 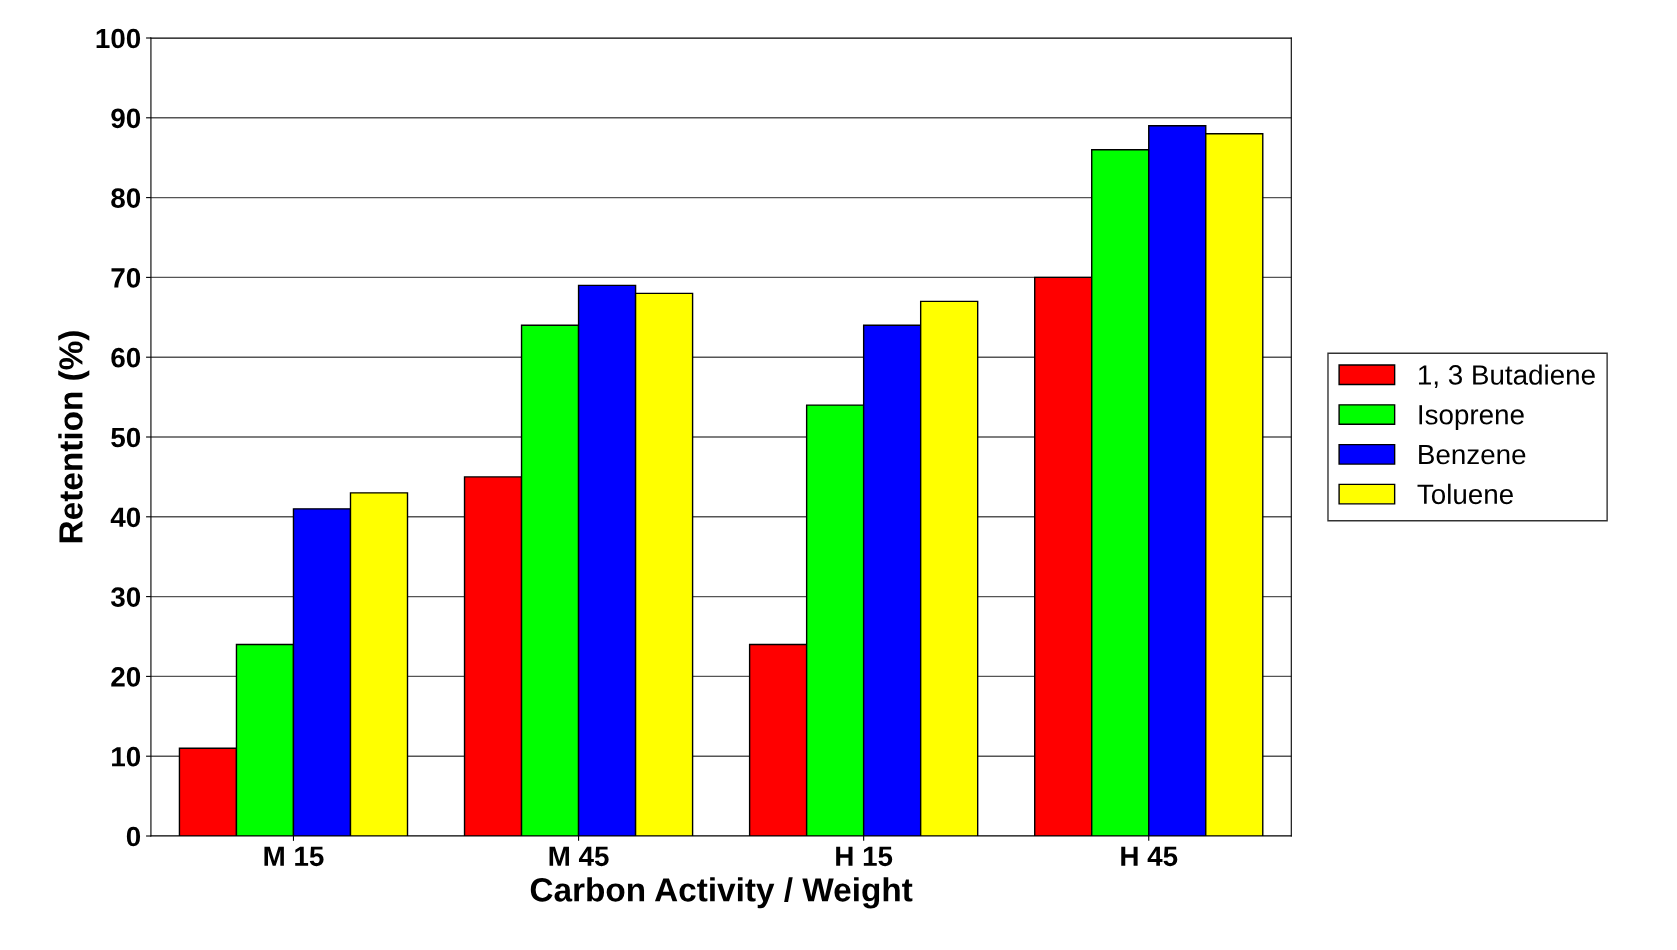 What do you see at coordinates (1149, 856) in the screenshot?
I see `x-tick-label: H 45` at bounding box center [1149, 856].